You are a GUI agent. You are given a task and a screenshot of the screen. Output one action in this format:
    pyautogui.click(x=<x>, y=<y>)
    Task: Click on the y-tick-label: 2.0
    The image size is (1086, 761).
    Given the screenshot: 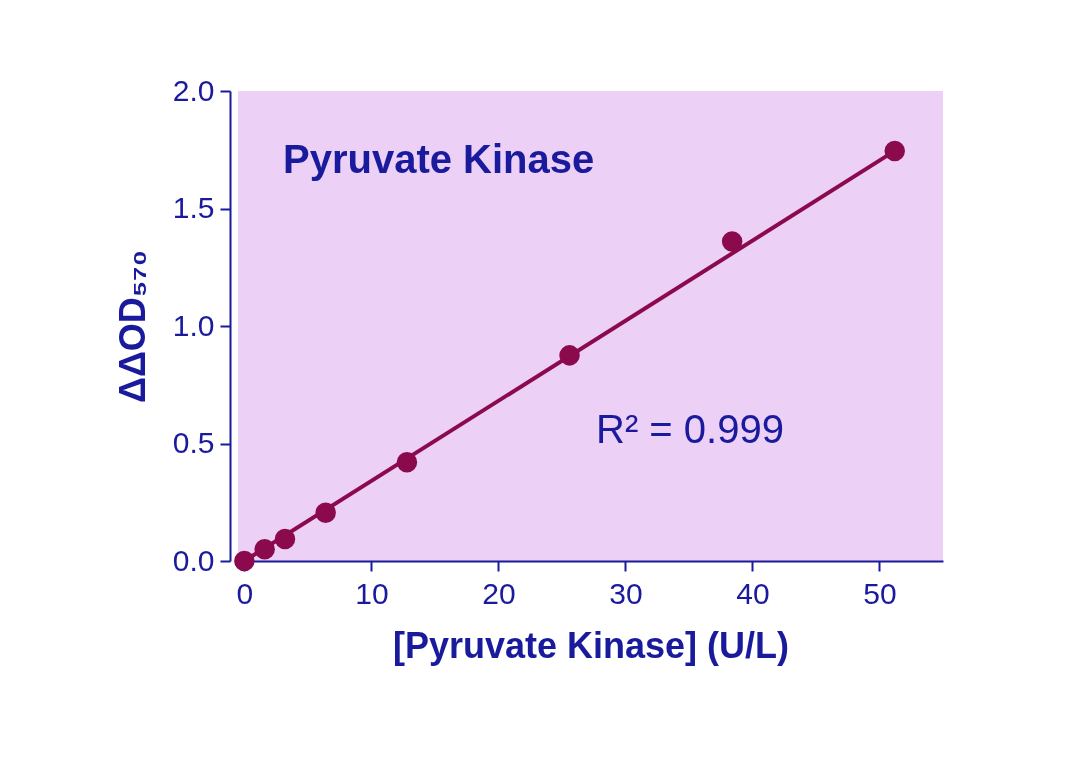 What is the action you would take?
    pyautogui.click(x=193, y=90)
    